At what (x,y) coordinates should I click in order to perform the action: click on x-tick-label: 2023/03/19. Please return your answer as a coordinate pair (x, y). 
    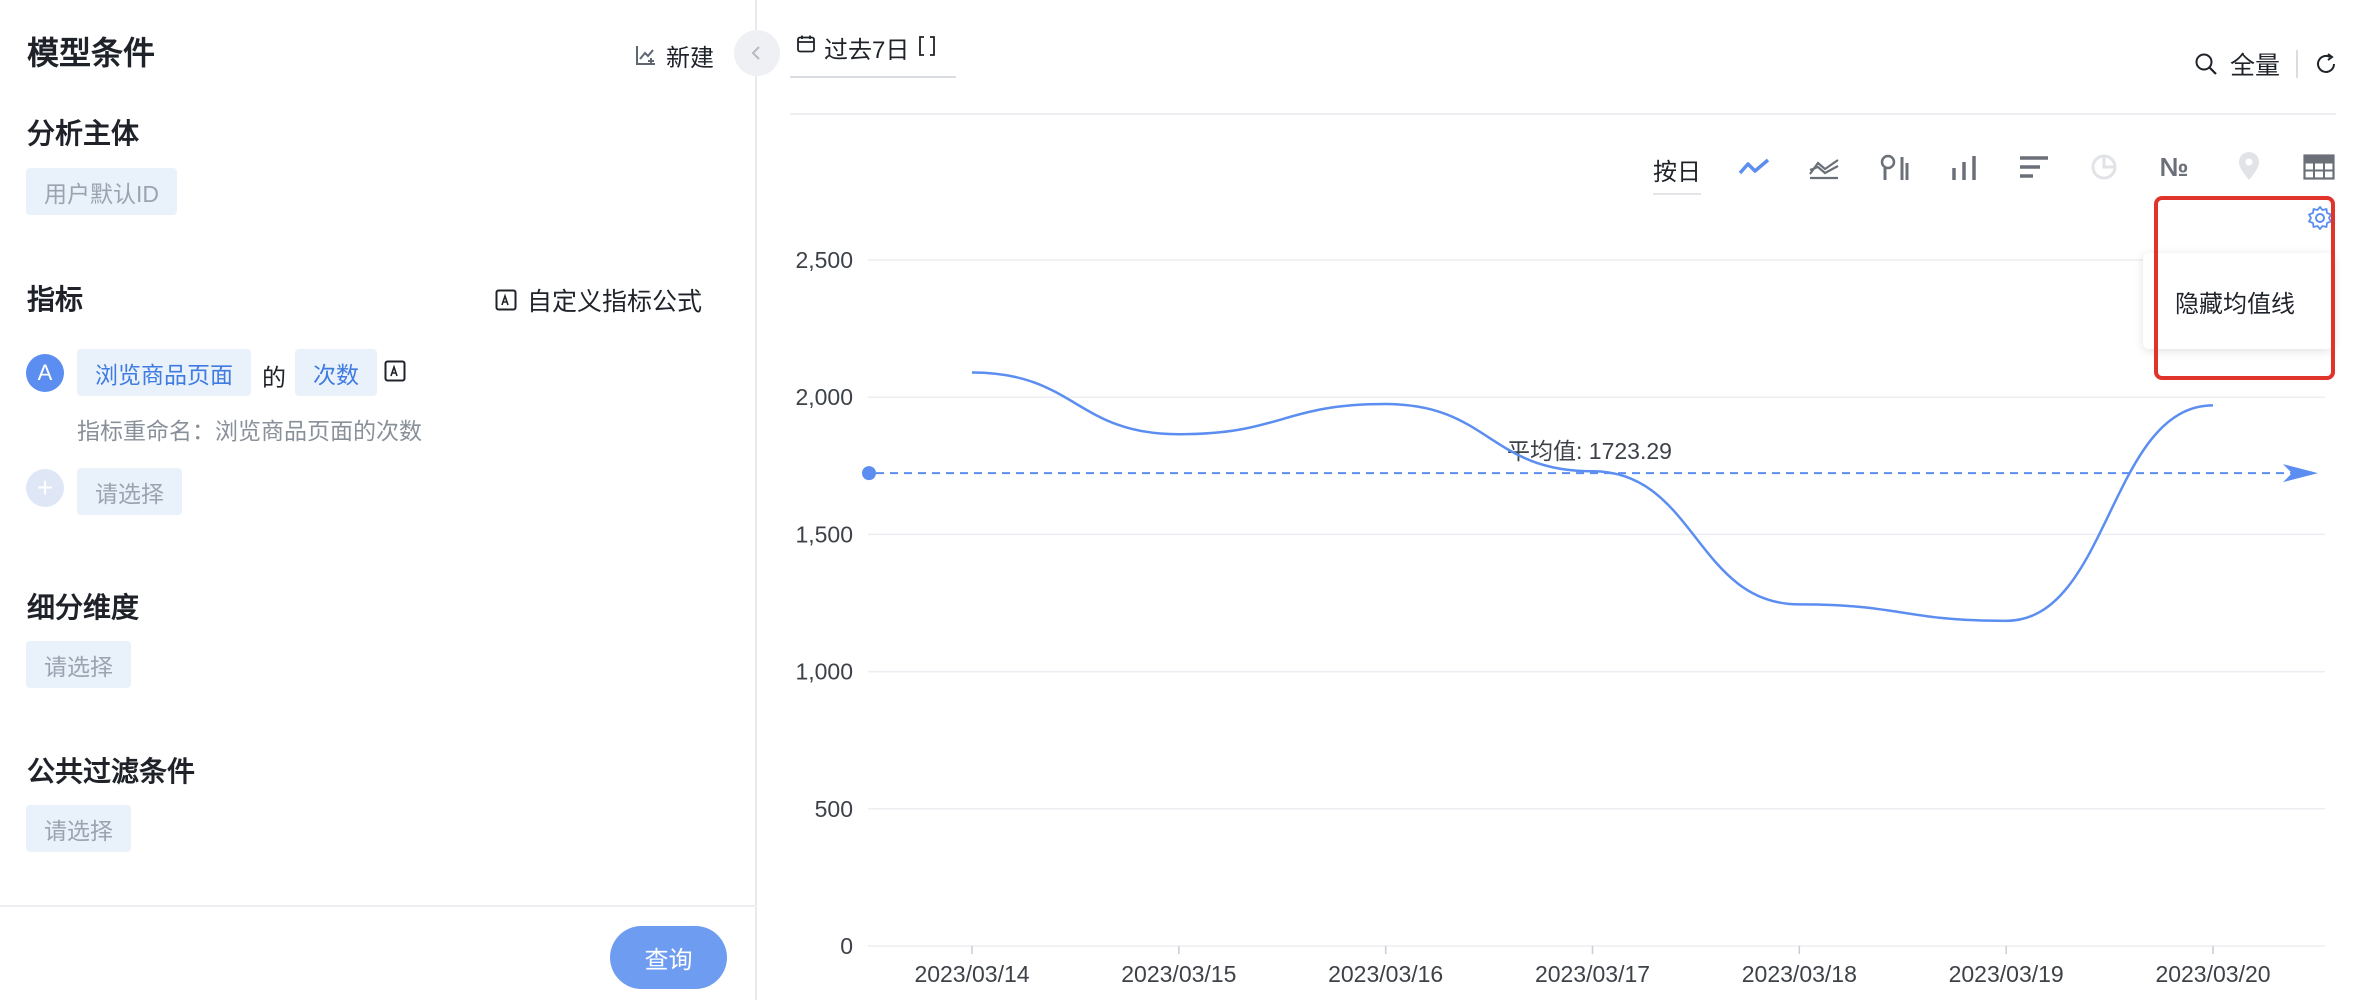
    Looking at the image, I should click on (2006, 974).